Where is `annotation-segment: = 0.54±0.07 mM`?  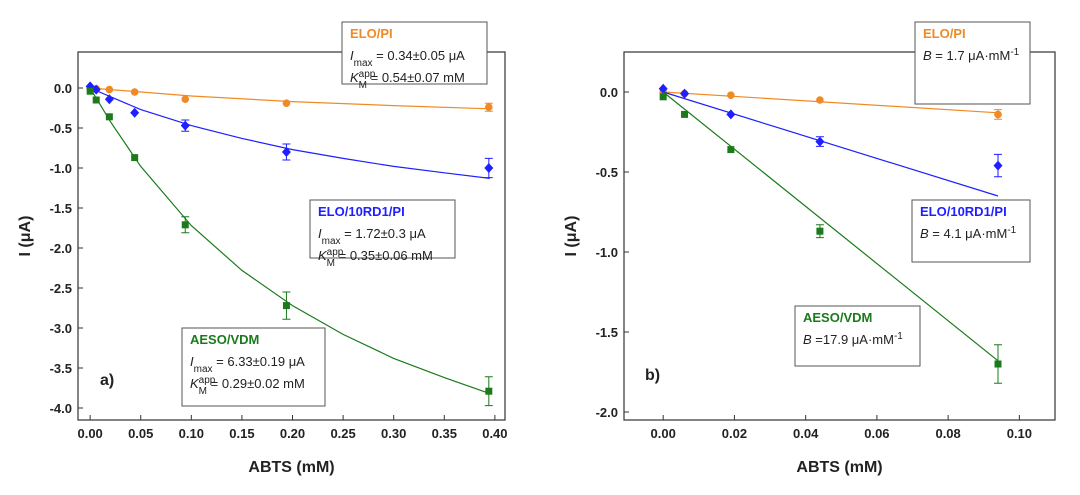 annotation-segment: = 0.54±0.07 mM is located at coordinates (416, 77).